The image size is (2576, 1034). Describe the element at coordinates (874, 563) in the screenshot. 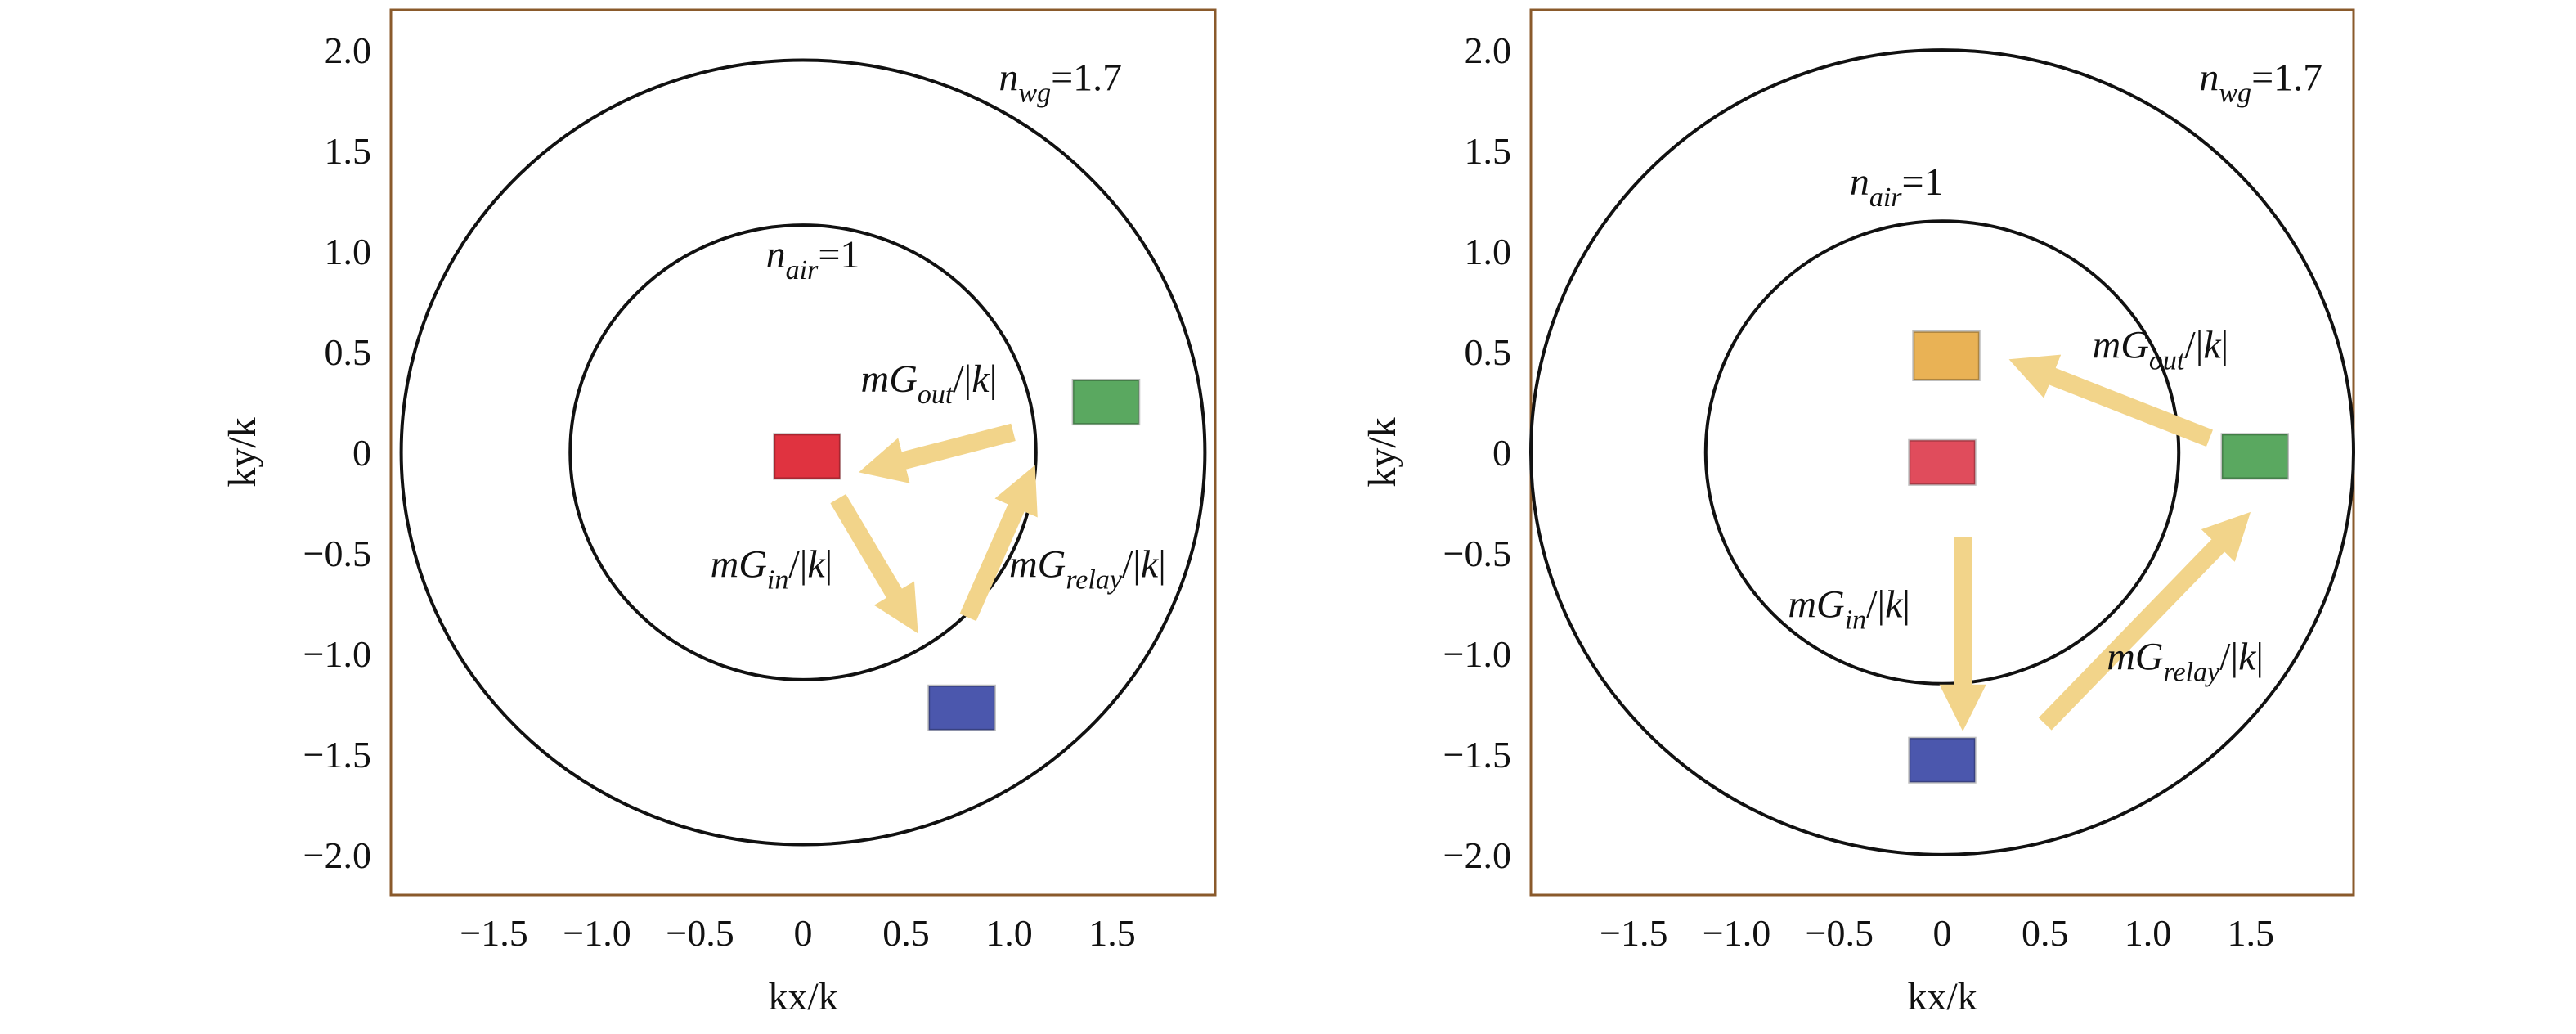

I see `arrow-in` at that location.